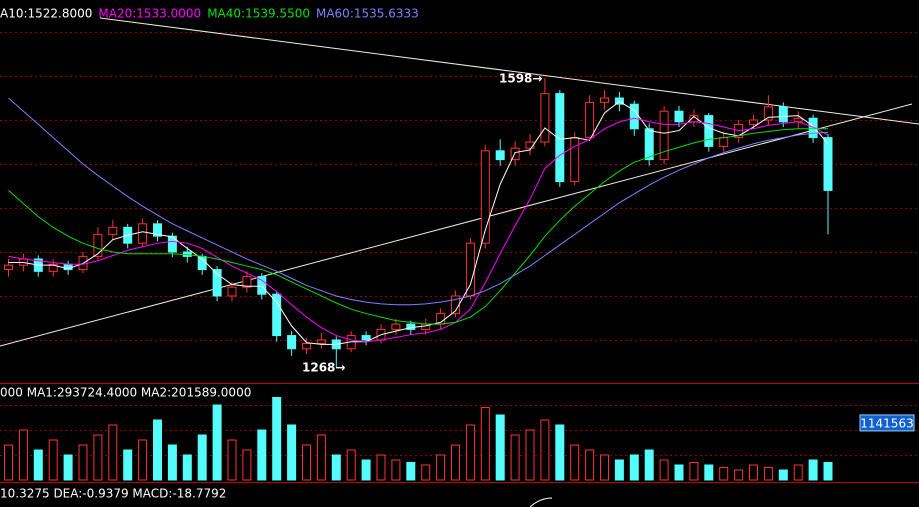 The width and height of the screenshot is (919, 507). What do you see at coordinates (367, 14) in the screenshot?
I see `legend-entry: MA60:1535.6333` at bounding box center [367, 14].